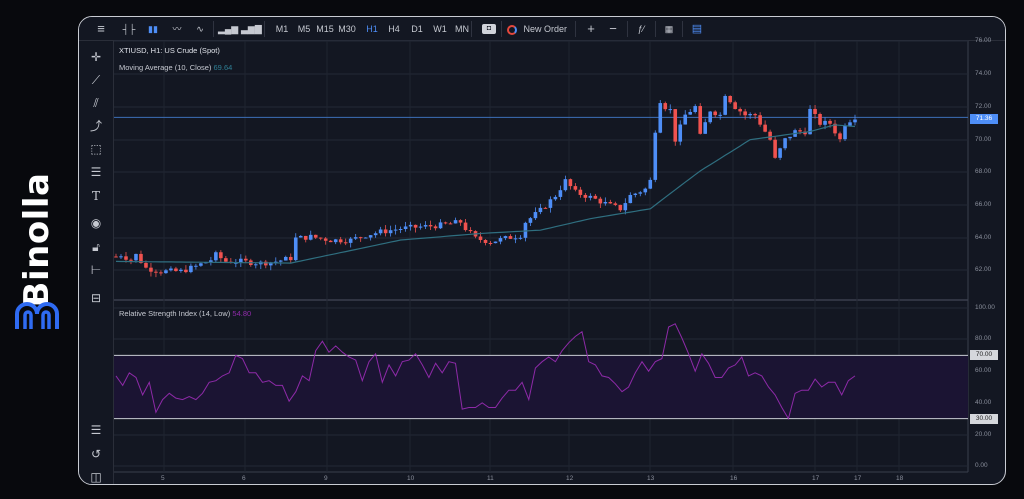  What do you see at coordinates (282, 29) in the screenshot?
I see `timeframe-m1: M1` at bounding box center [282, 29].